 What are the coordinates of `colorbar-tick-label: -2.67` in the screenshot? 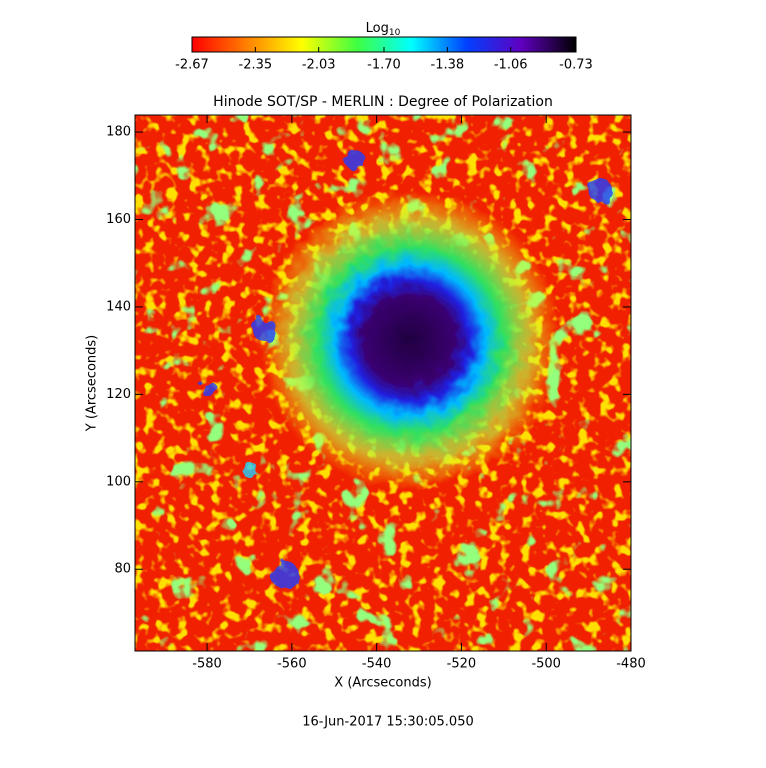 It's located at (192, 65).